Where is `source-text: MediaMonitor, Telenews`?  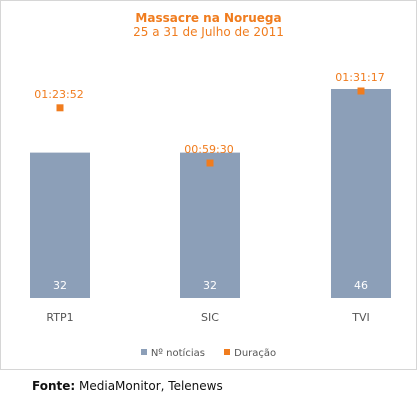
source-text: MediaMonitor, Telenews is located at coordinates (151, 386).